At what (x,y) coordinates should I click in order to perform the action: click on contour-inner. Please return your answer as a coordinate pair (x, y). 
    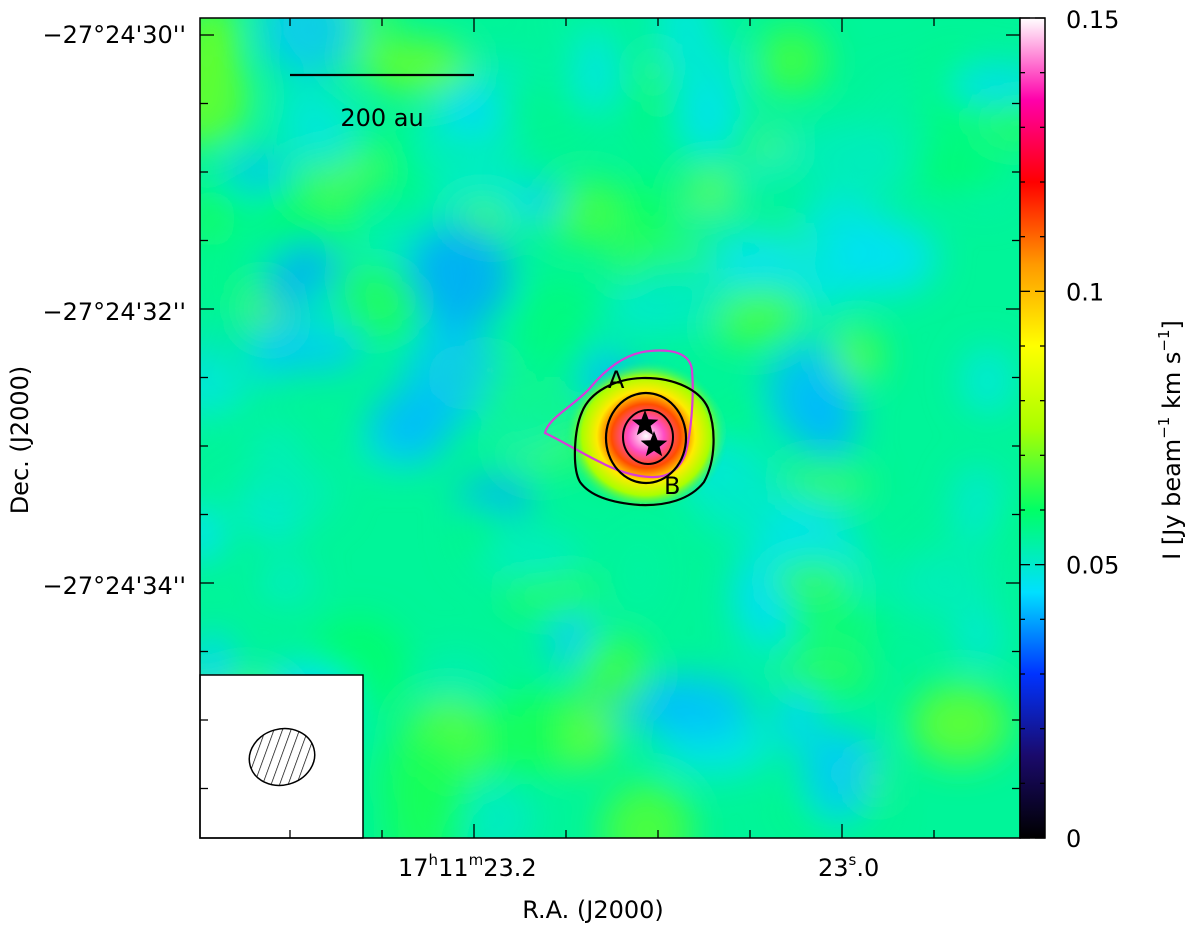
    Looking at the image, I should click on (648, 437).